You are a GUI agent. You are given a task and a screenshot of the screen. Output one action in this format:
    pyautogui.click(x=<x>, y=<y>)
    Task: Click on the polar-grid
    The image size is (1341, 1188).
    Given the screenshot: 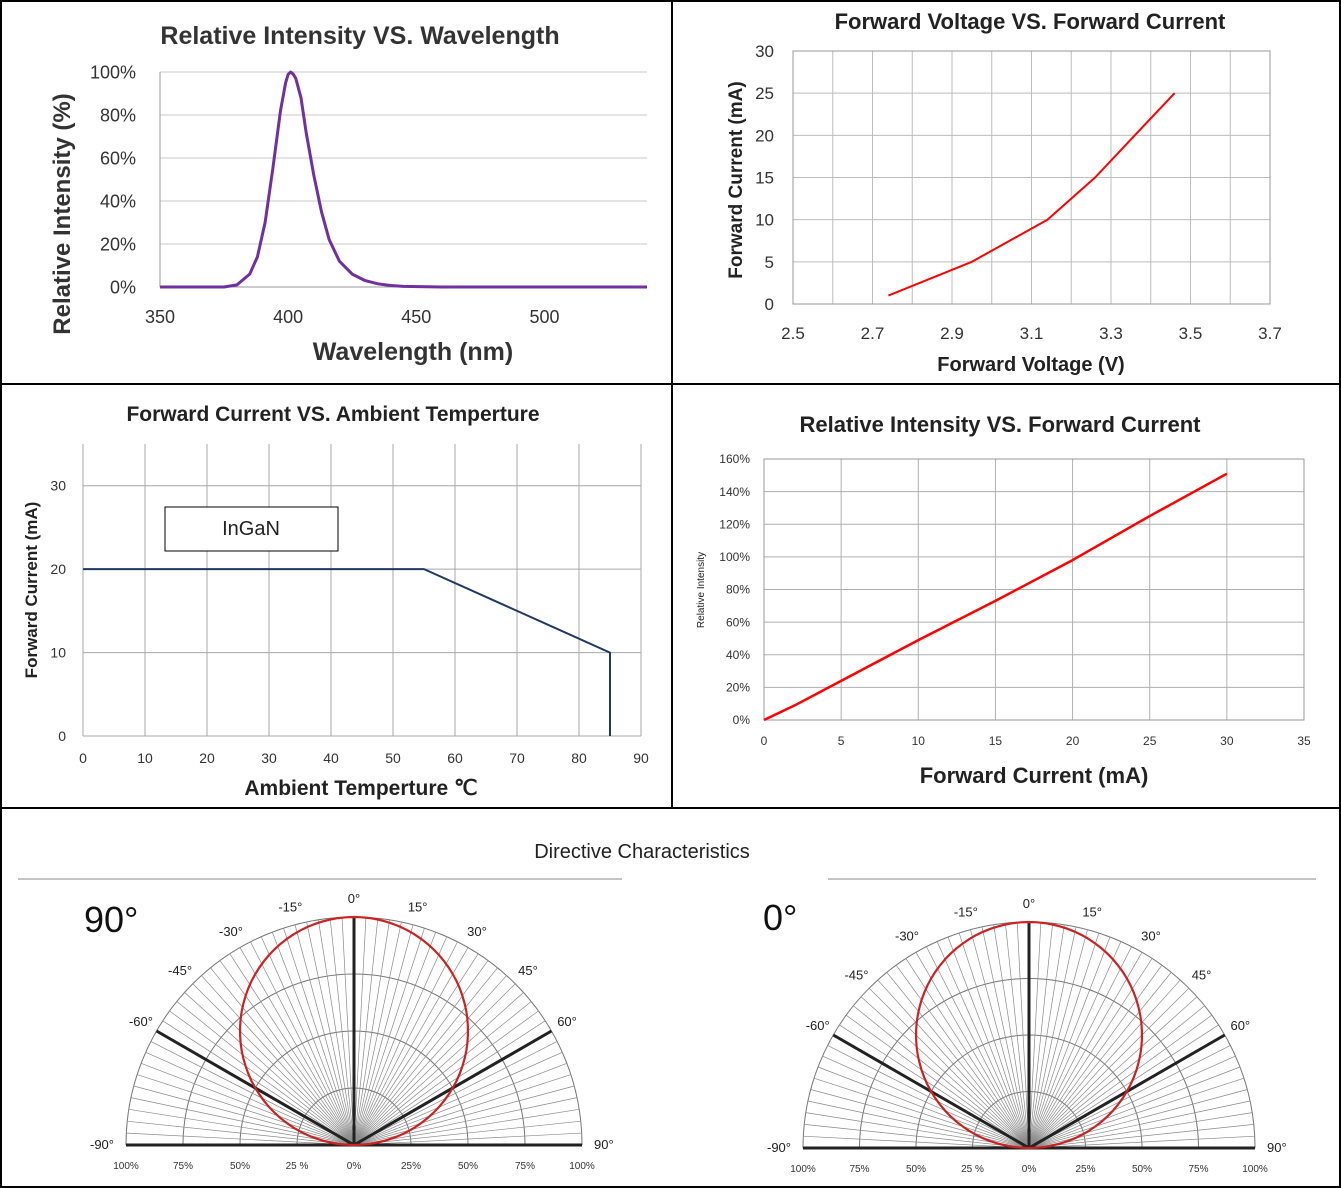 What is the action you would take?
    pyautogui.click(x=354, y=1031)
    